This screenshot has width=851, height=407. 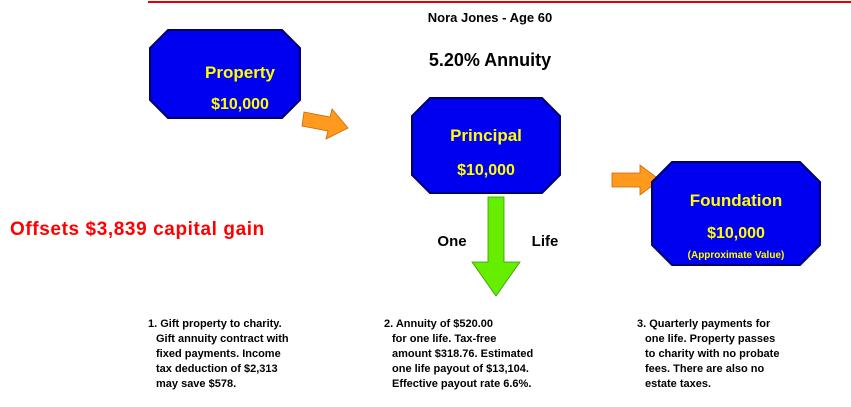 I want to click on down-arrow, so click(x=496, y=246).